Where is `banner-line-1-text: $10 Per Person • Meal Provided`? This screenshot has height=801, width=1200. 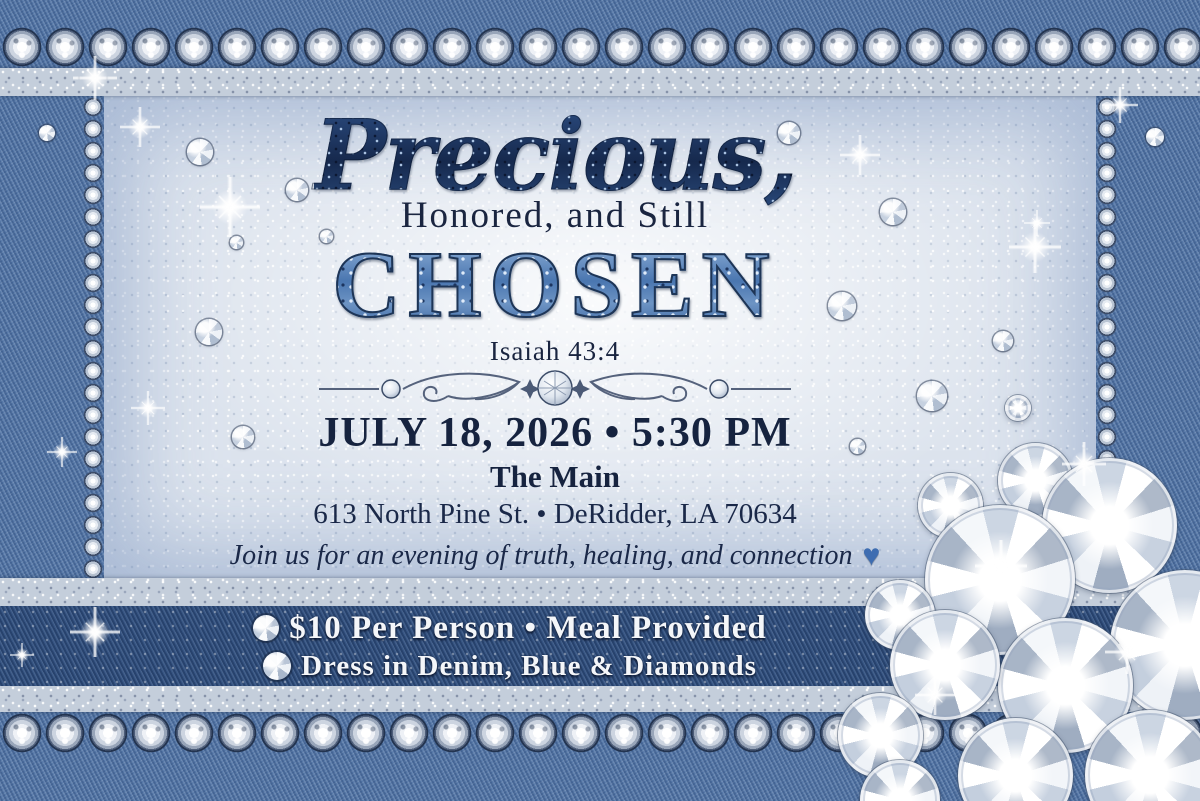
banner-line-1-text: $10 Per Person • Meal Provided is located at coordinates (528, 627).